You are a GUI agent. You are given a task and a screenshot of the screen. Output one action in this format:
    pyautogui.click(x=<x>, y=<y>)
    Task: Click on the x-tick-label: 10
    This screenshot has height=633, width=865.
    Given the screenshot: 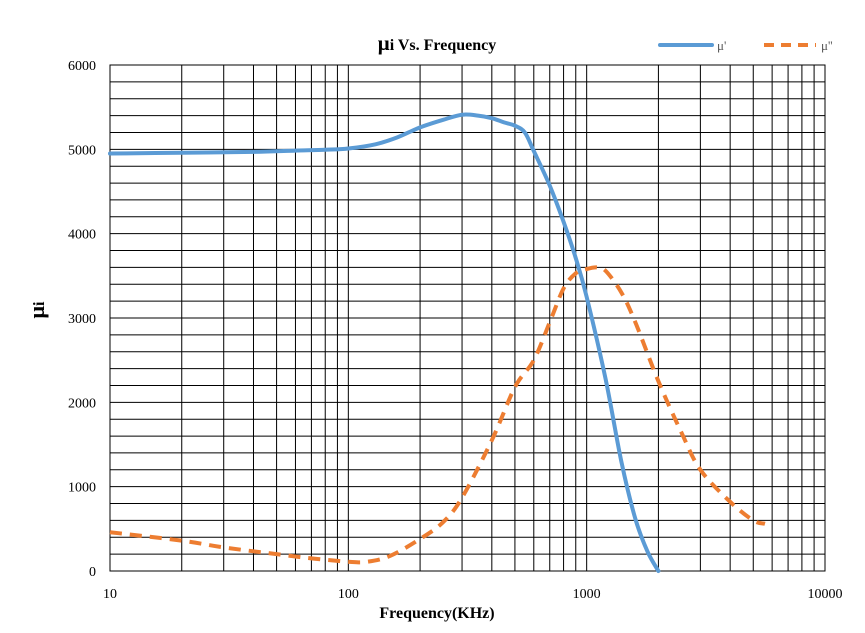 What is the action you would take?
    pyautogui.click(x=110, y=594)
    